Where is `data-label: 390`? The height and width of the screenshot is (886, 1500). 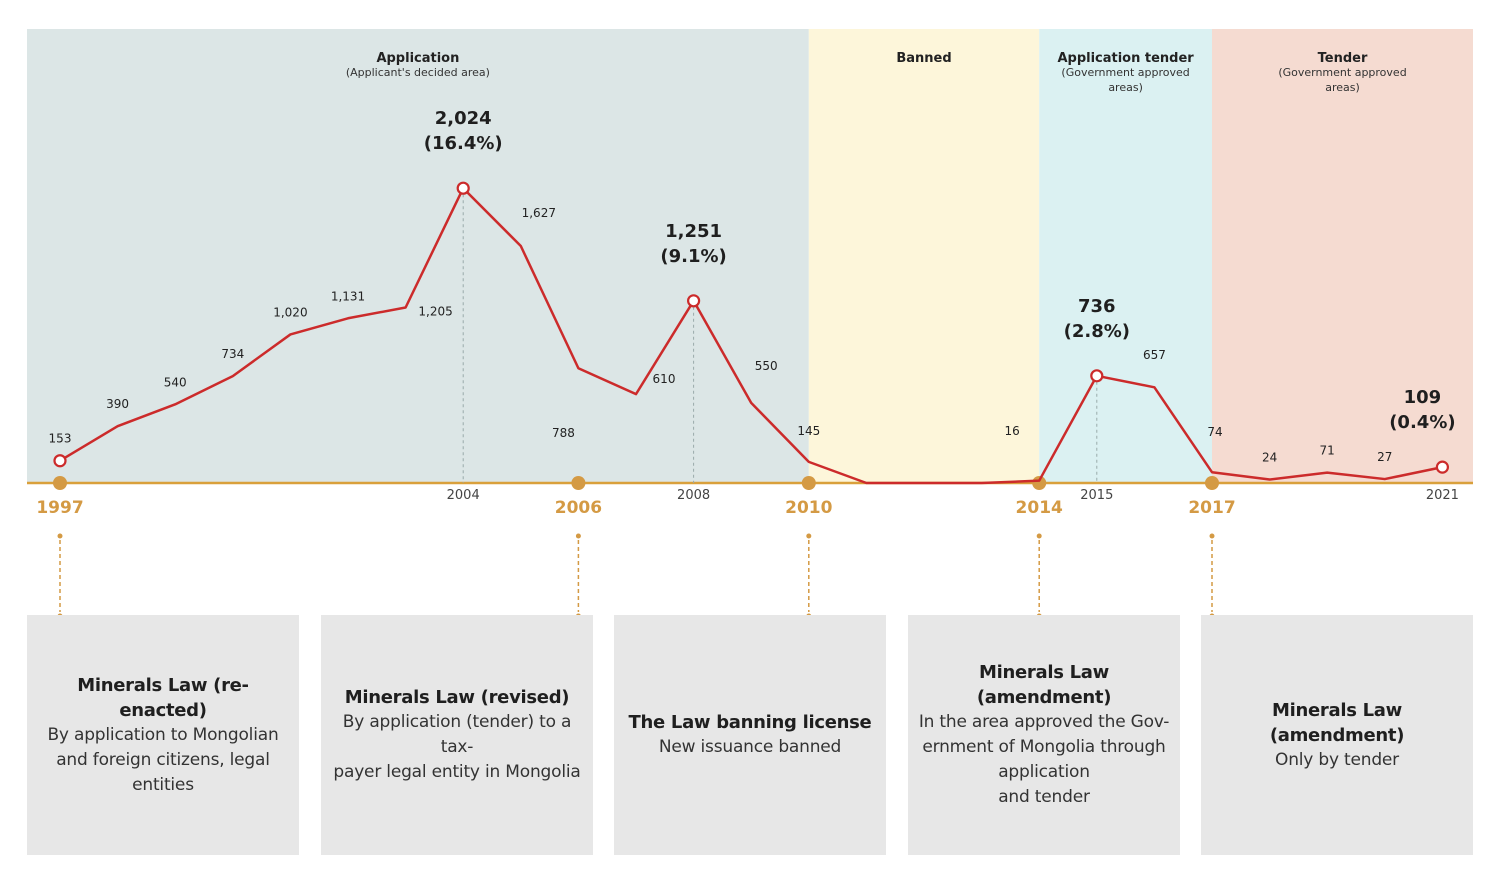
data-label: 390 is located at coordinates (117, 404).